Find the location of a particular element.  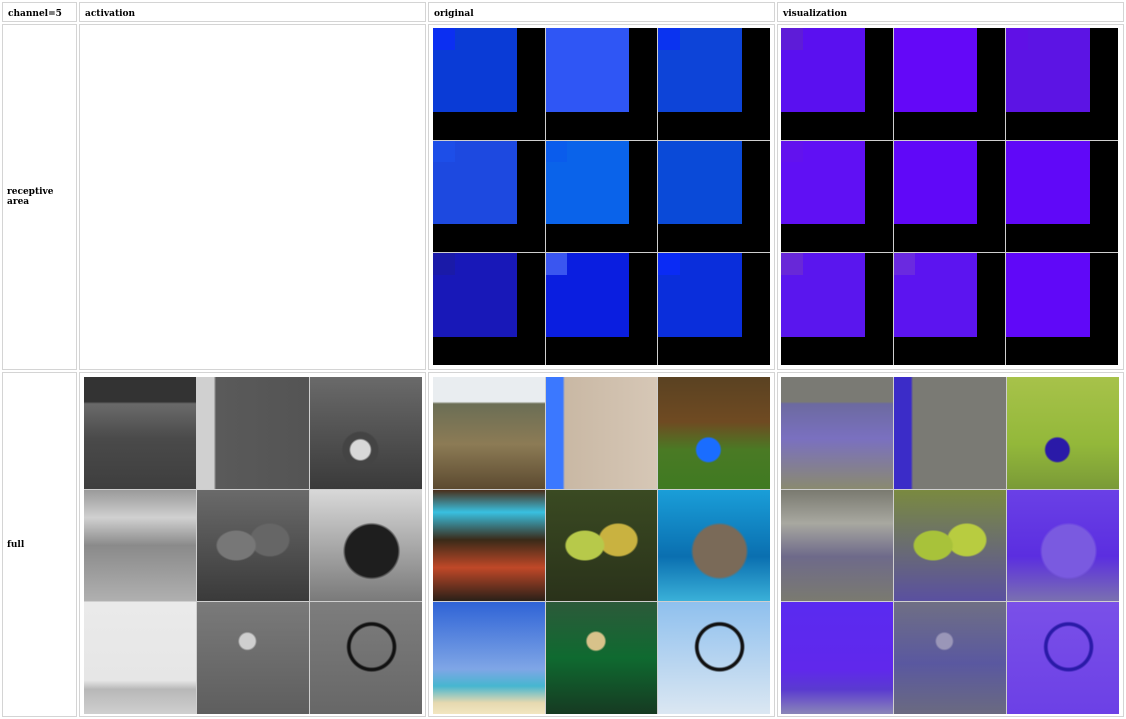

vis-frog is located at coordinates (950, 658).